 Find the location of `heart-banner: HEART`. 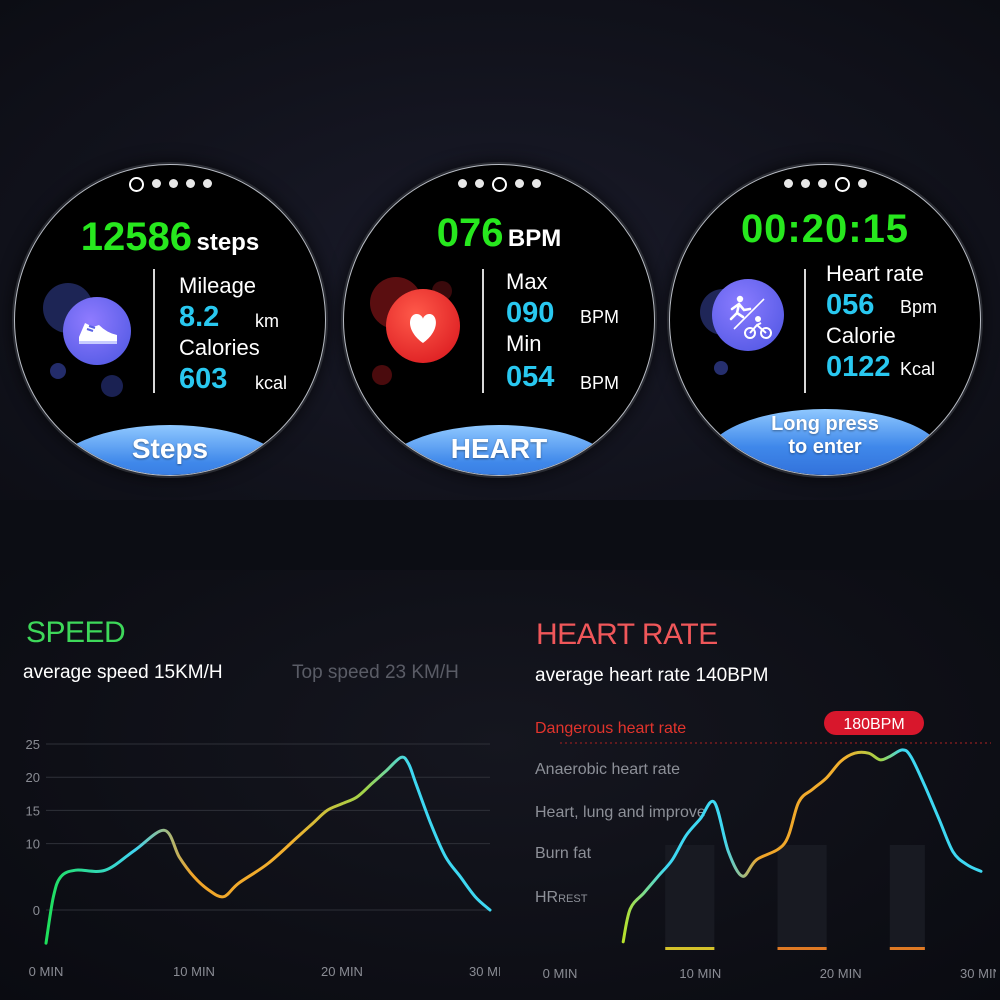

heart-banner: HEART is located at coordinates (499, 450).